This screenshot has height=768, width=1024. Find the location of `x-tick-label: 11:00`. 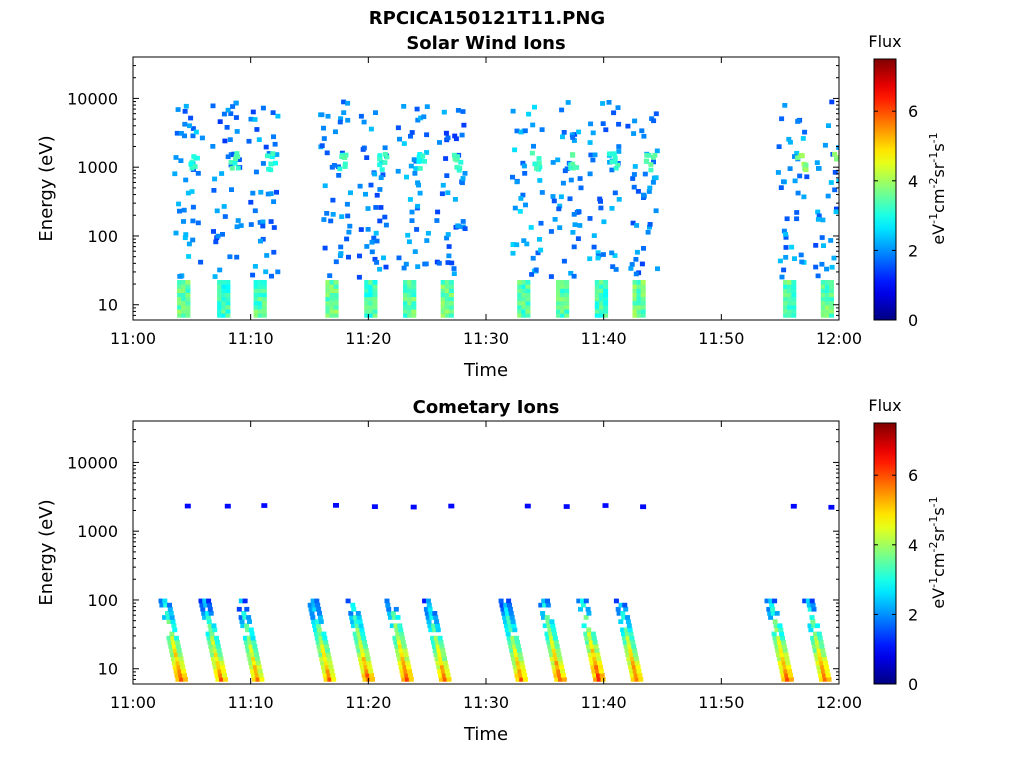

x-tick-label: 11:00 is located at coordinates (133, 702).